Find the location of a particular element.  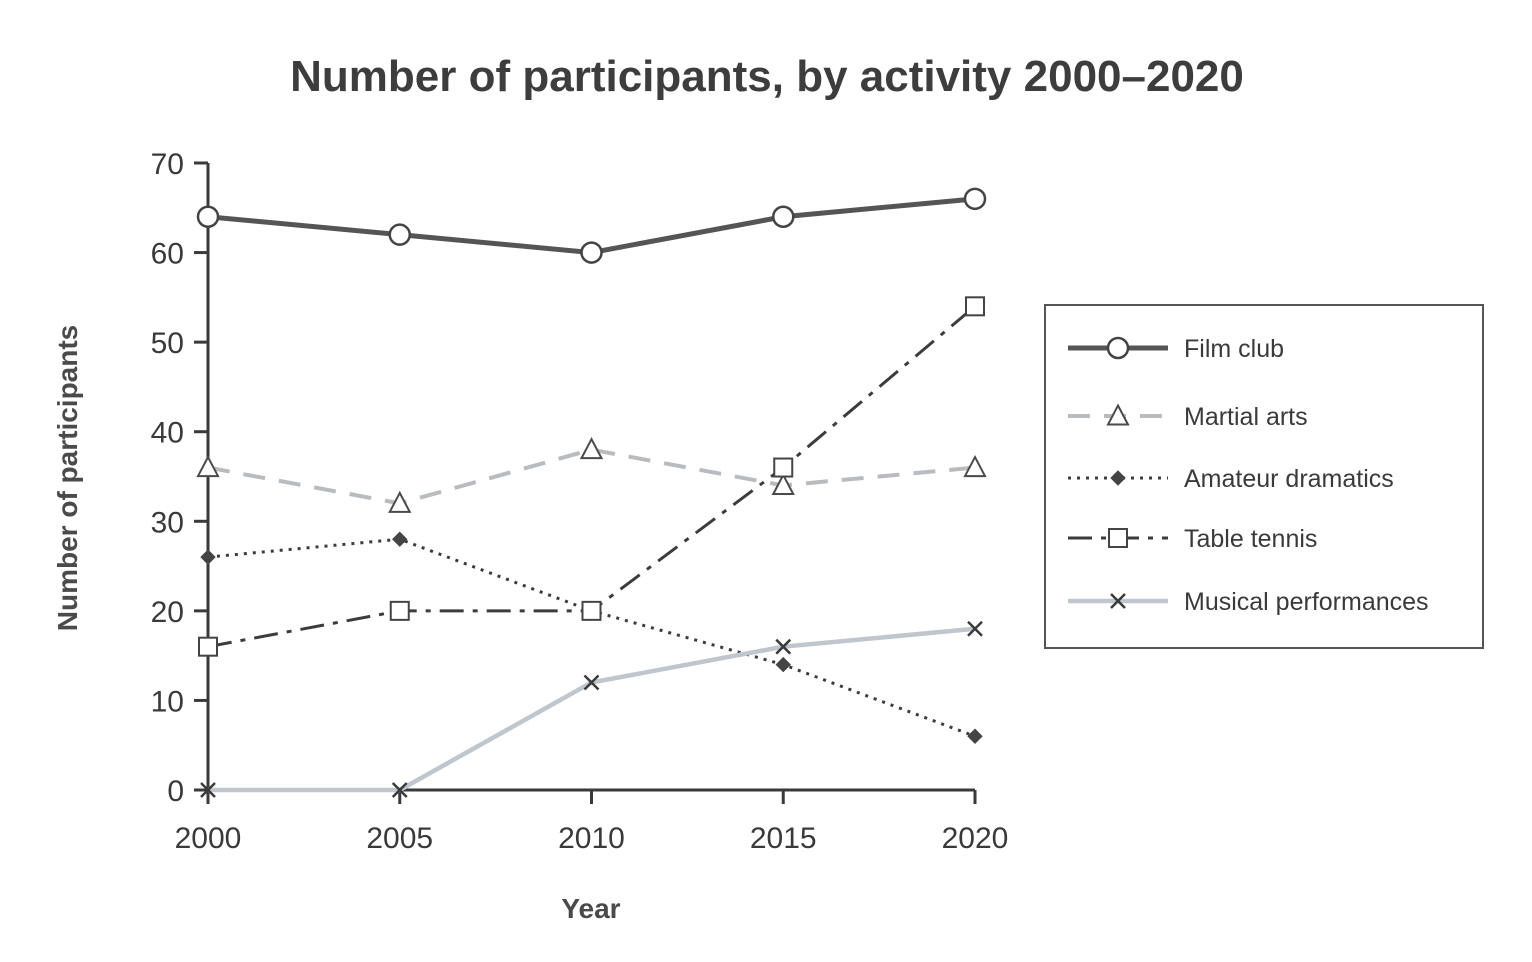

series-line-martial-arts is located at coordinates (591, 476).